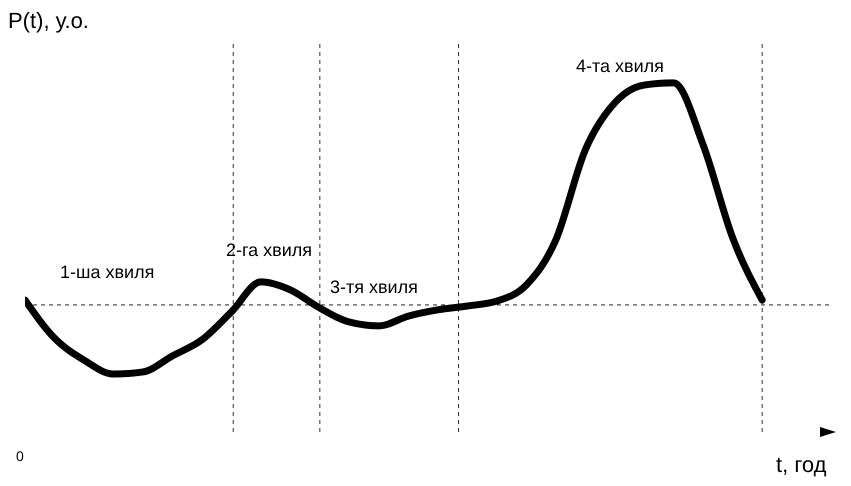 Image resolution: width=851 pixels, height=486 pixels. Describe the element at coordinates (269, 250) in the screenshot. I see `annotation: 2-га хвиля` at that location.